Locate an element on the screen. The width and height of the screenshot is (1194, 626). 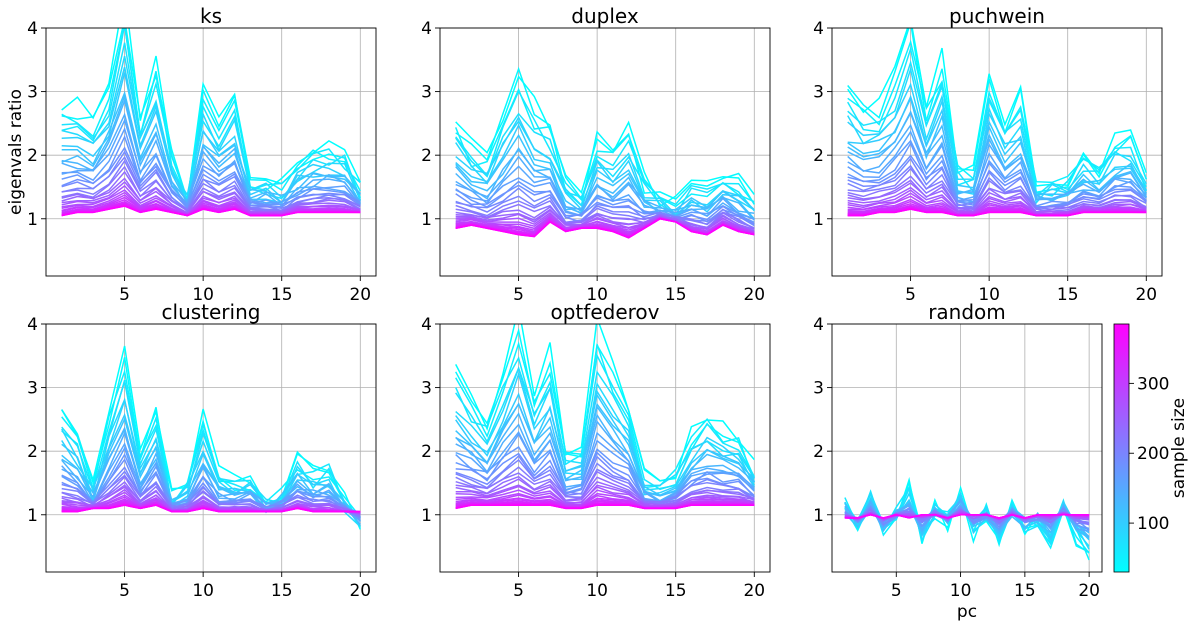
panel-duplex: 5 10 15 20 1 2 3 4 duplex is located at coordinates (596, 154).